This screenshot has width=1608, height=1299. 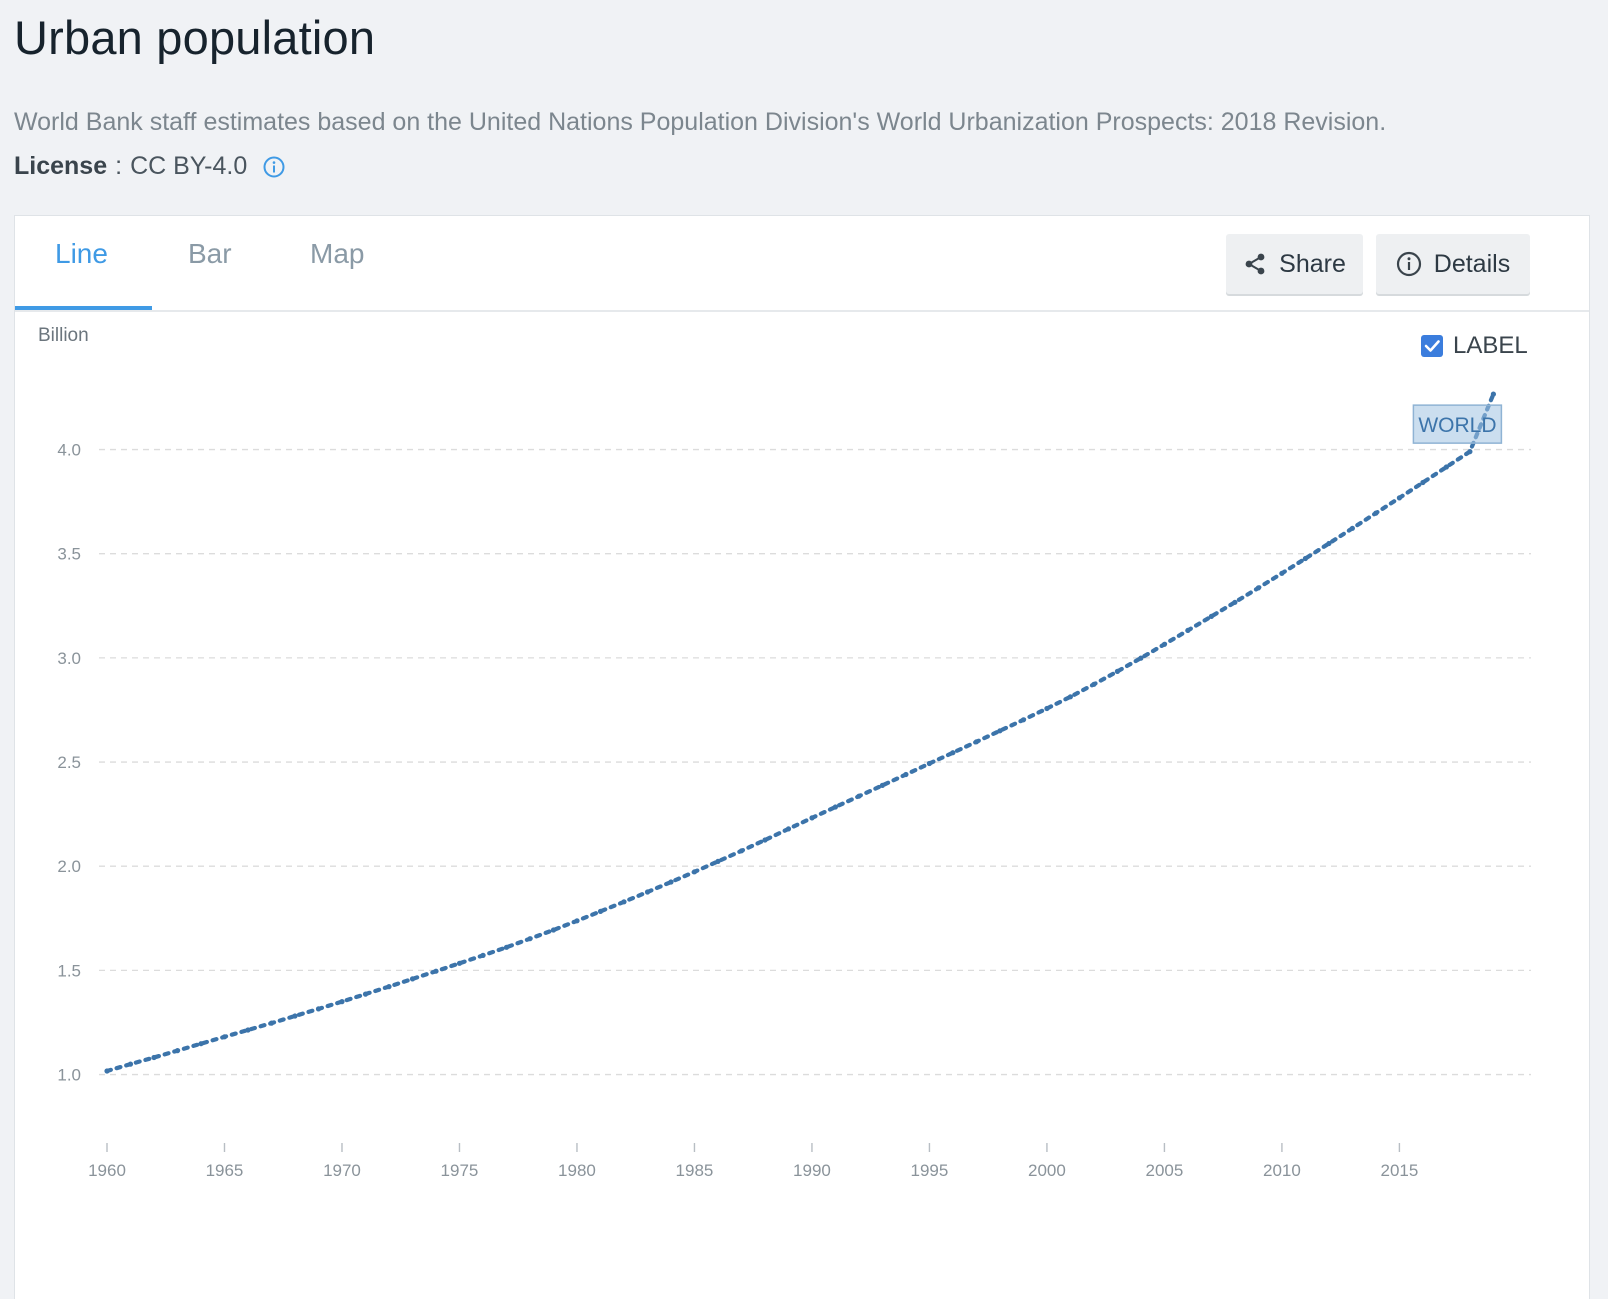 I want to click on x-tick-label: 2000, so click(x=1047, y=1170).